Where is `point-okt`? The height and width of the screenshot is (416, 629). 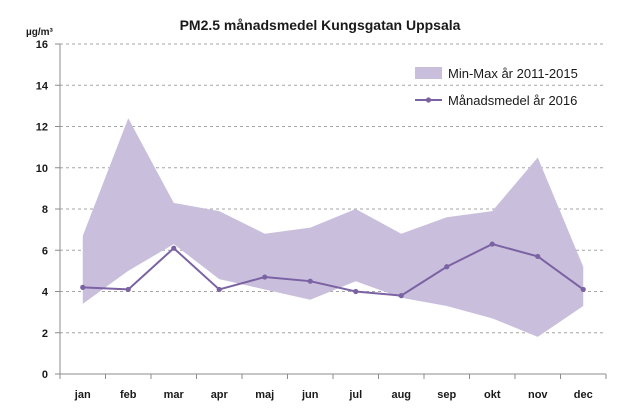 point-okt is located at coordinates (492, 244).